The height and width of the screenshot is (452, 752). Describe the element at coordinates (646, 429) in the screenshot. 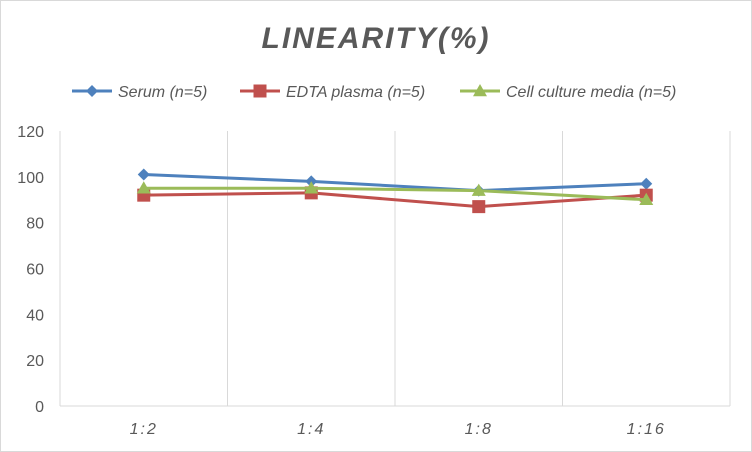

I see `x-tick-label: 1:16` at that location.